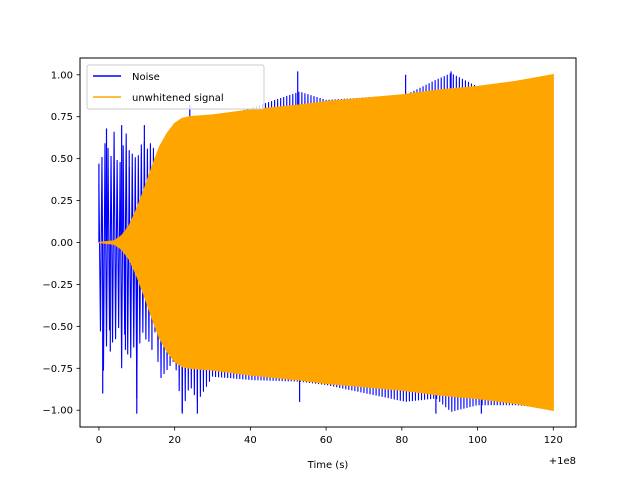 The image size is (640, 480). What do you see at coordinates (62, 117) in the screenshot?
I see `y-tick-label: 0.75` at bounding box center [62, 117].